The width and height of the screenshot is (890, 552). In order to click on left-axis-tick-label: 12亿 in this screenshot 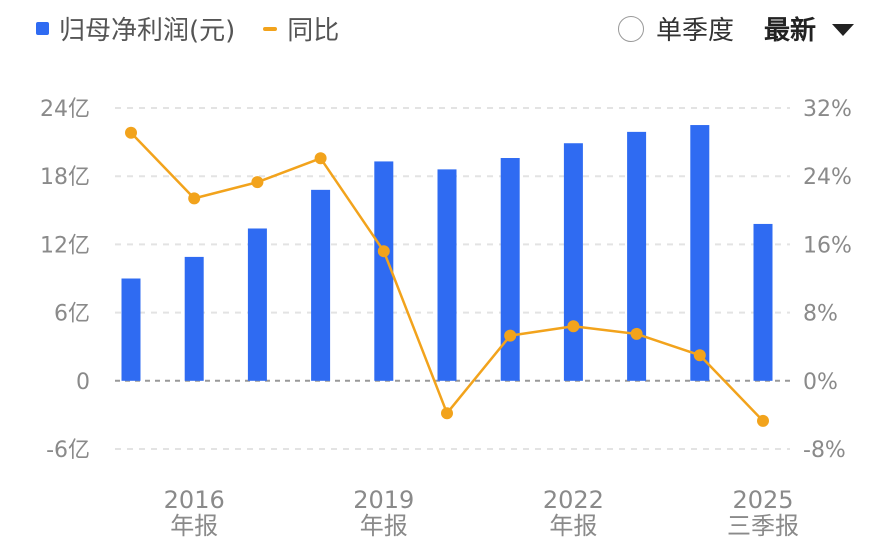, I will do `click(65, 245)`.